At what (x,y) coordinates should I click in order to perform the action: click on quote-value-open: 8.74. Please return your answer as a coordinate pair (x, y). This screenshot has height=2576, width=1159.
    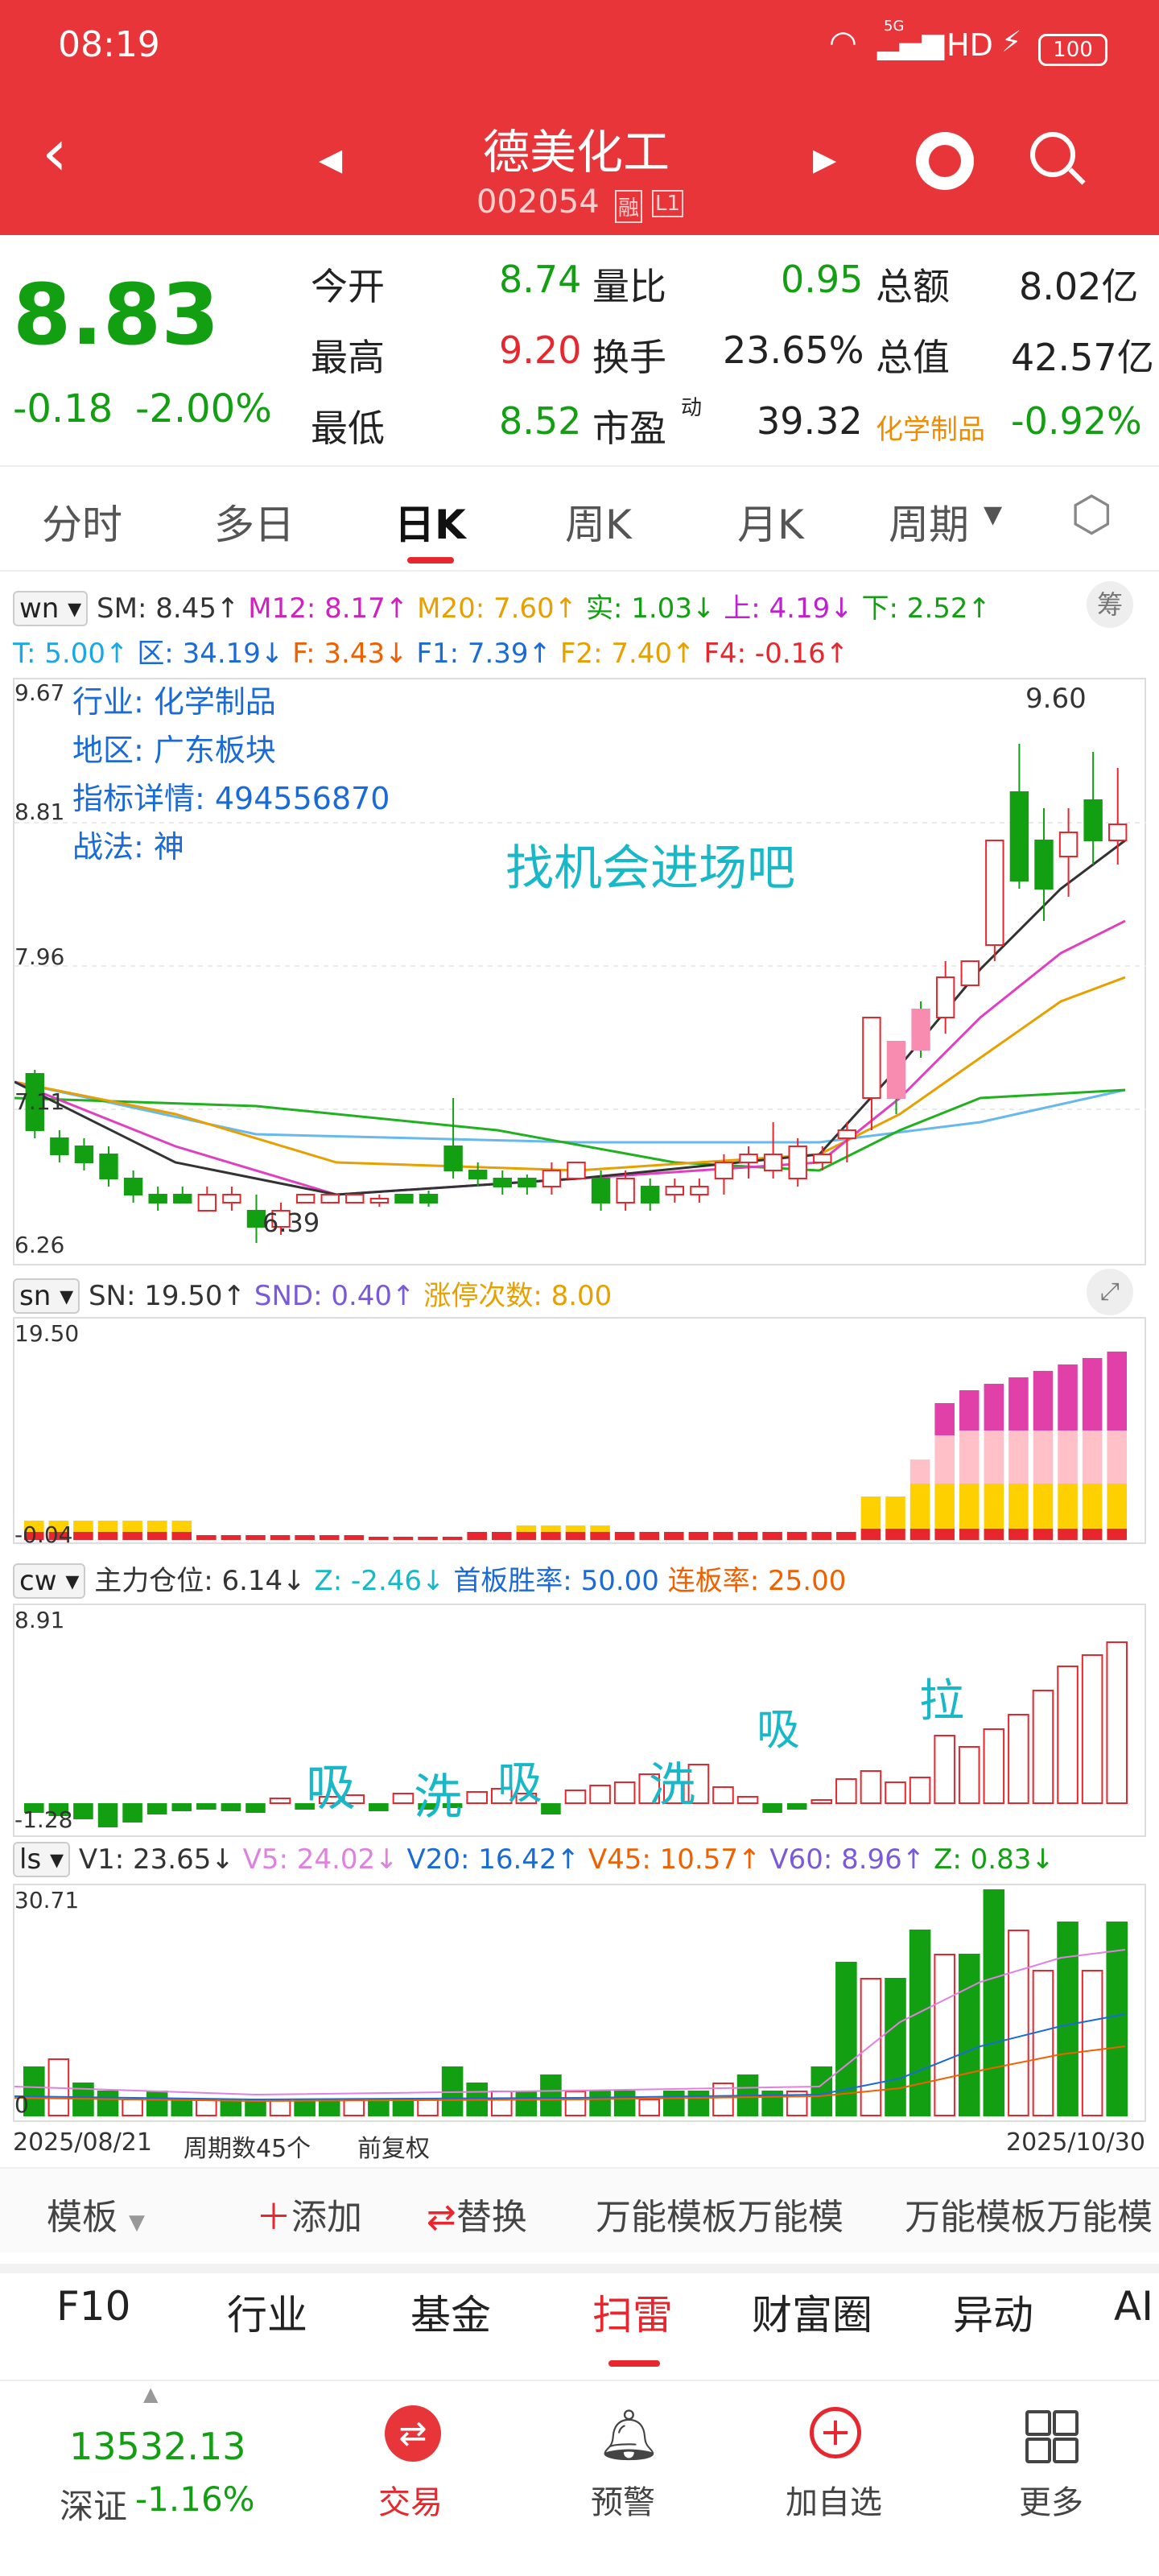
    Looking at the image, I should click on (540, 279).